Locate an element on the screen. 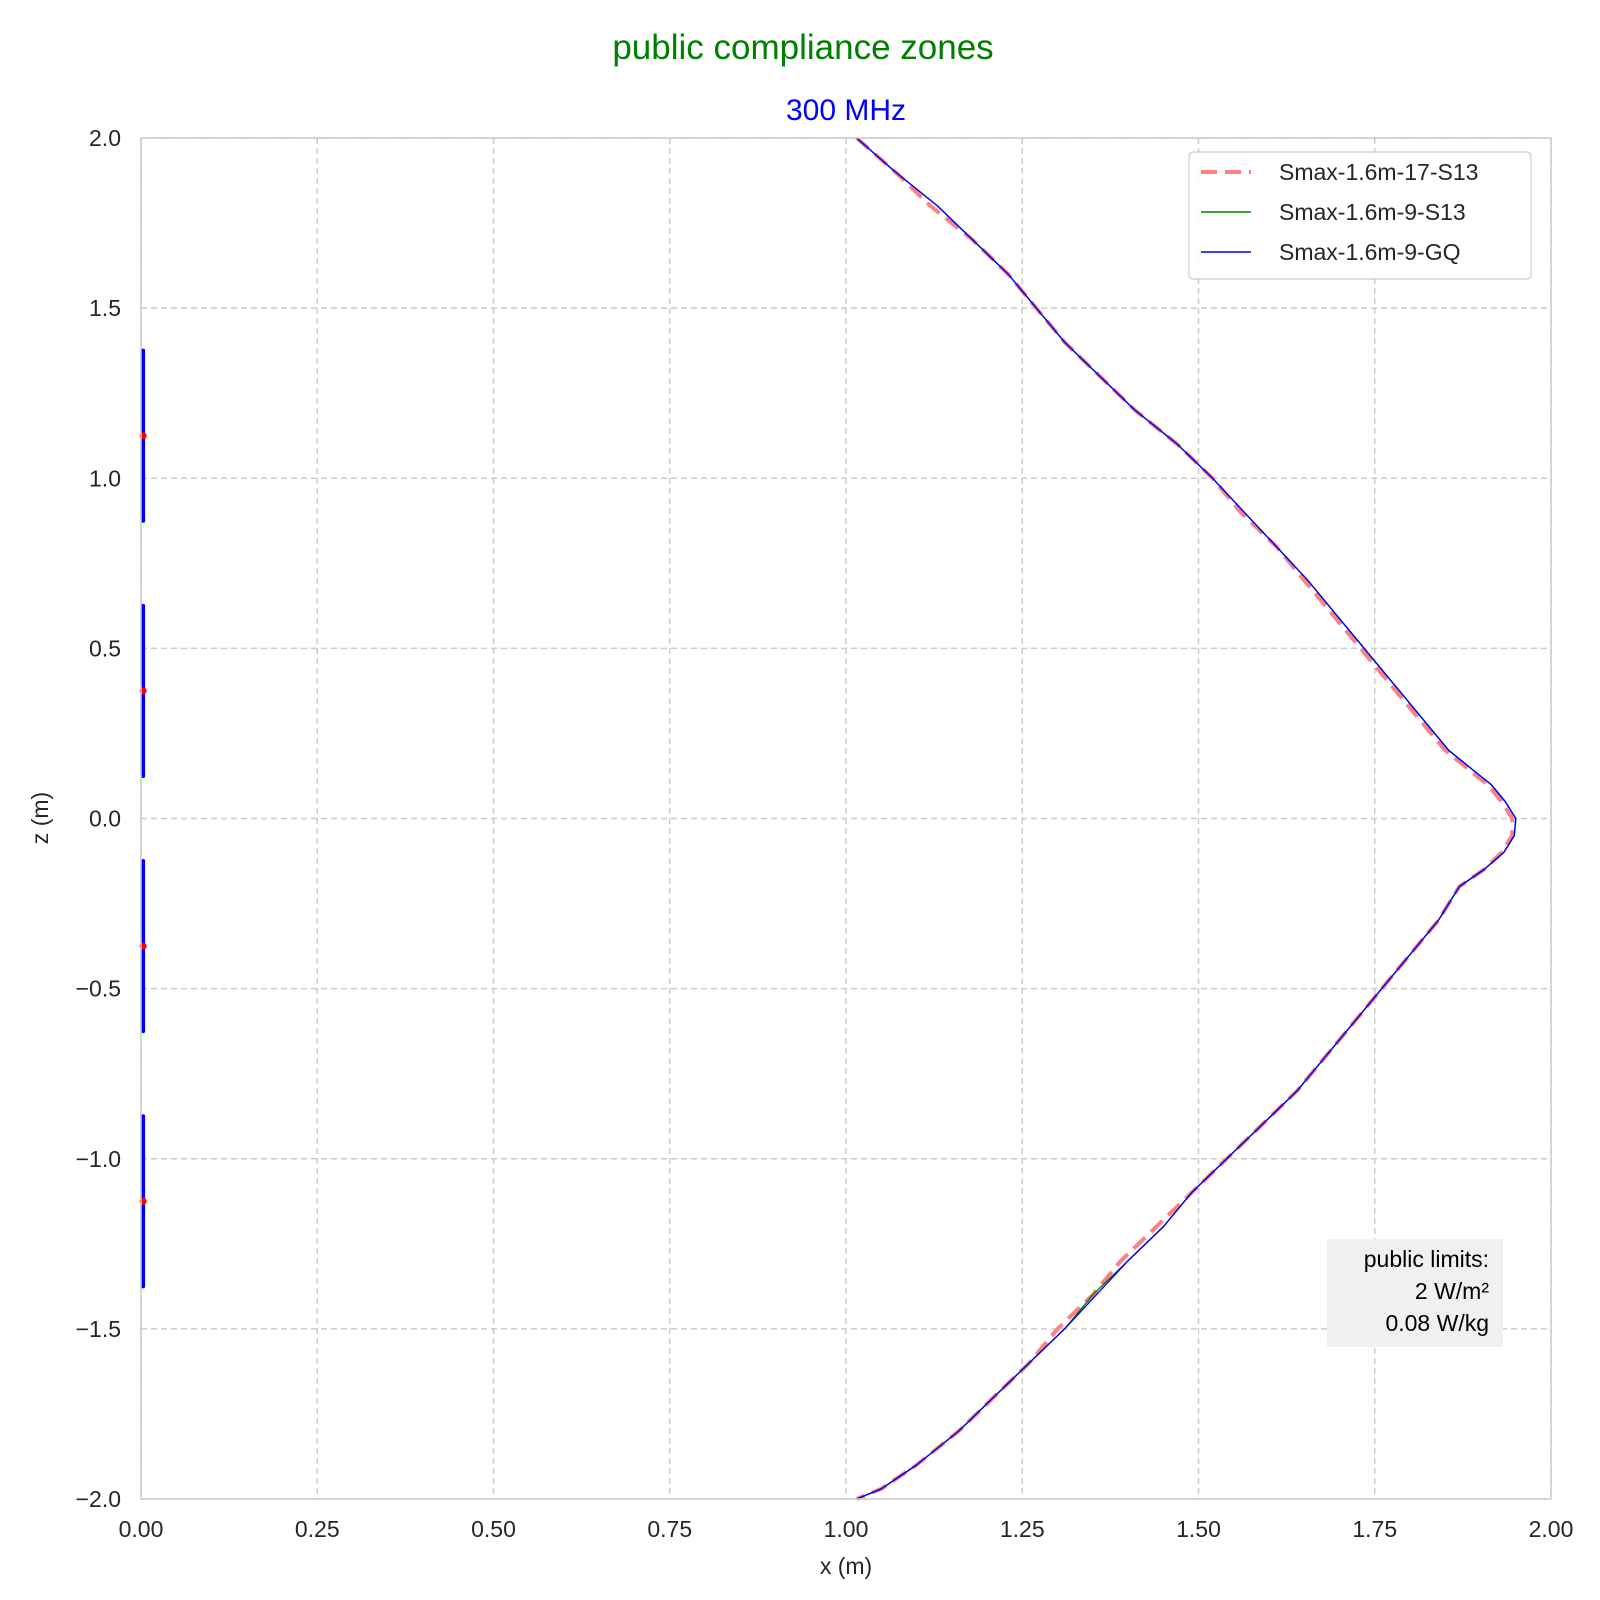  x-tick-label: 1.25 is located at coordinates (1022, 1529).